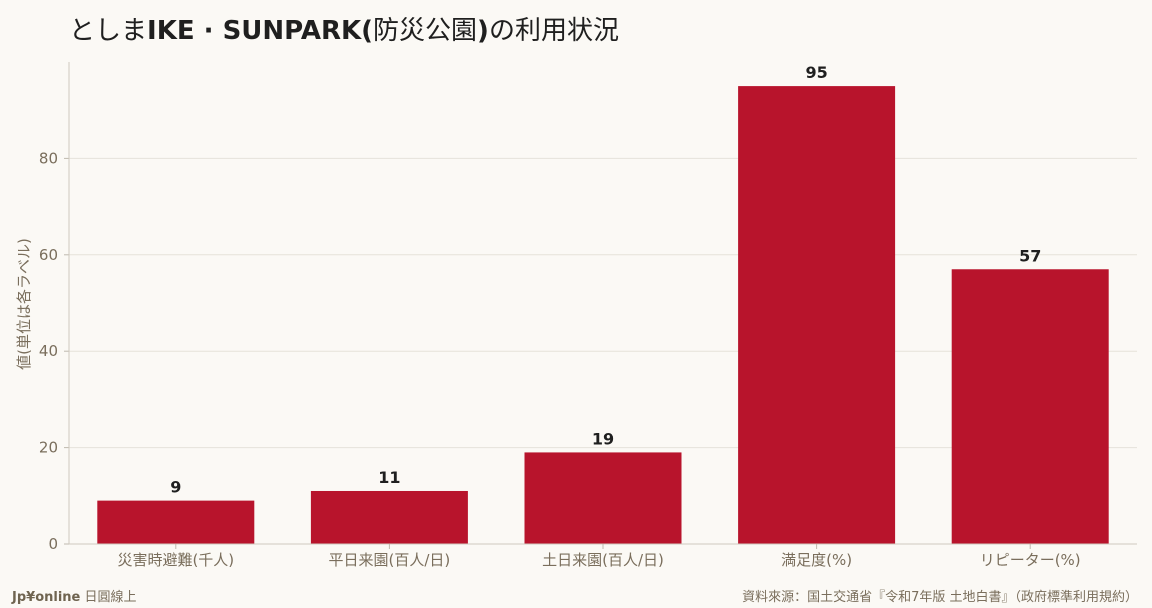 The width and height of the screenshot is (1152, 608). Describe the element at coordinates (603, 560) in the screenshot. I see `x-tick-label: 土日来園(百人/日)` at that location.